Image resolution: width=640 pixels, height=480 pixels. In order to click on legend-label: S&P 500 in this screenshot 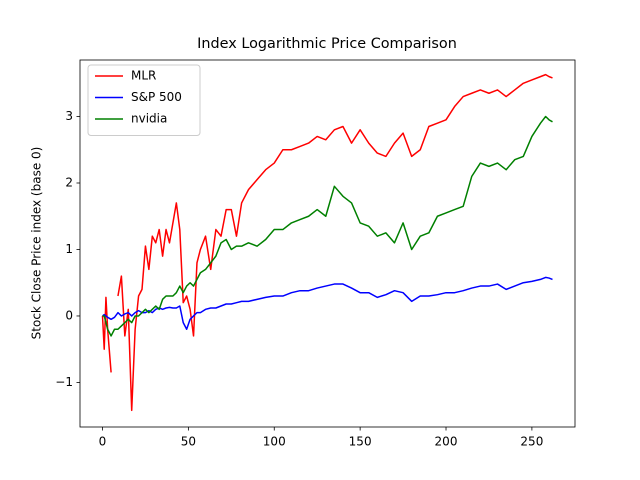, I will do `click(156, 97)`.